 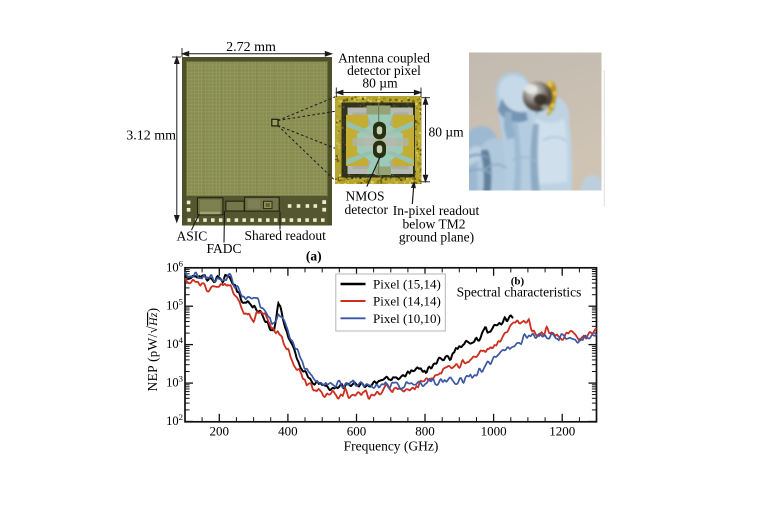 I want to click on svg-text: 10³, so click(x=174, y=382).